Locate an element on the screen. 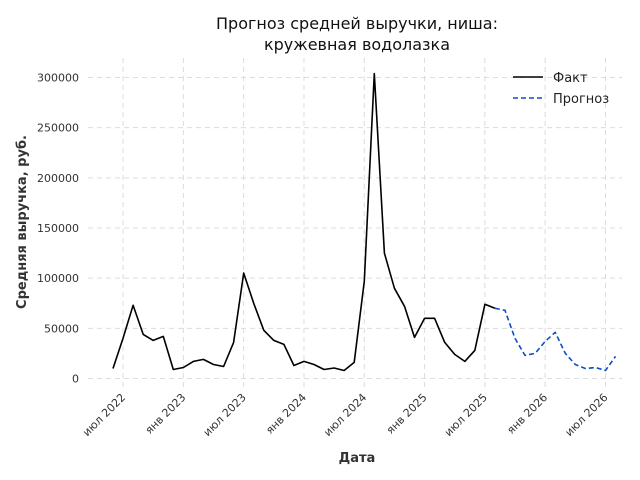 The height and width of the screenshot is (480, 640). y-tick-label: 50000 is located at coordinates (61, 328).